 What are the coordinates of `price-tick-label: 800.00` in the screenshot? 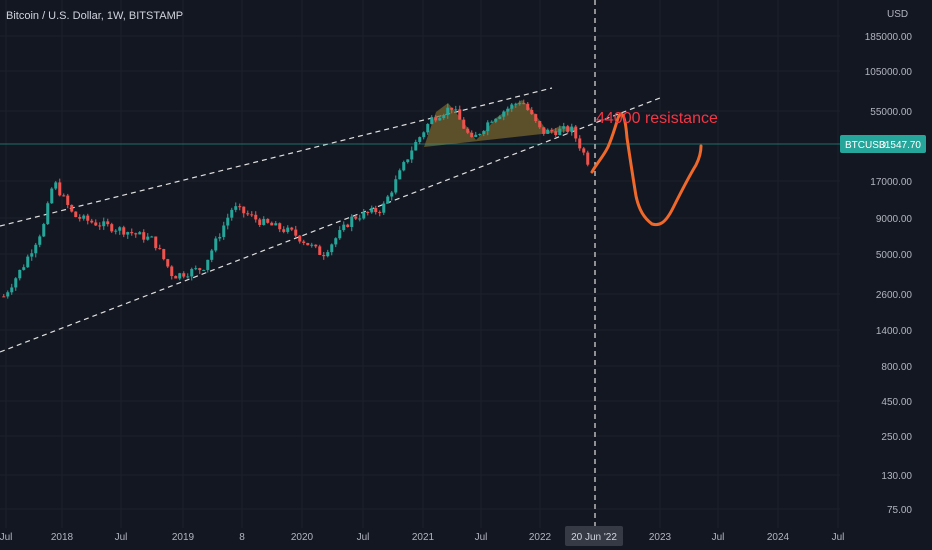 It's located at (896, 367).